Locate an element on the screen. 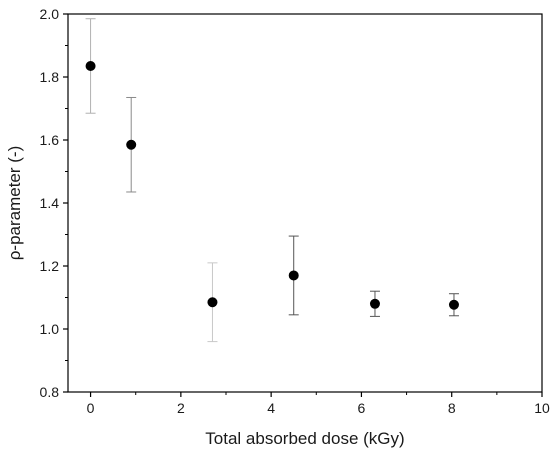 The width and height of the screenshot is (550, 456). y-axis: 0.8 1.0 1.2 1.4 1.6 1.8 2.0 is located at coordinates (54, 203).